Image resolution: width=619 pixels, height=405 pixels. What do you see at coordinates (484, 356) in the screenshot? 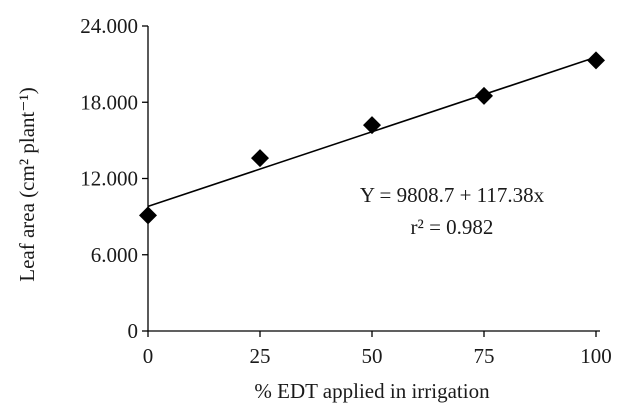
I see `x-tick-label: 75` at bounding box center [484, 356].